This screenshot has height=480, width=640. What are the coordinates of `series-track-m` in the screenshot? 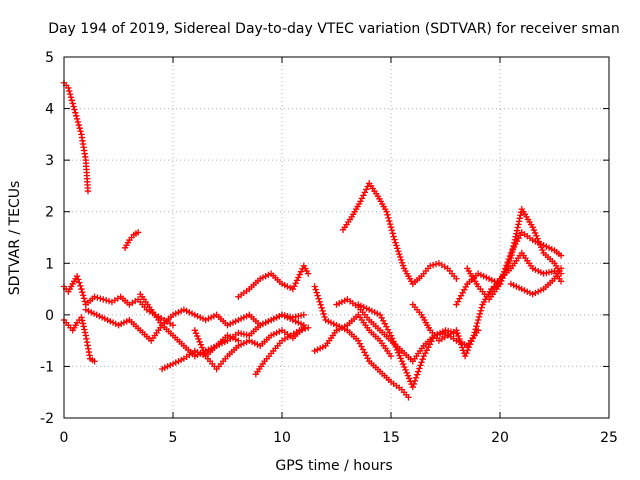 It's located at (396, 330).